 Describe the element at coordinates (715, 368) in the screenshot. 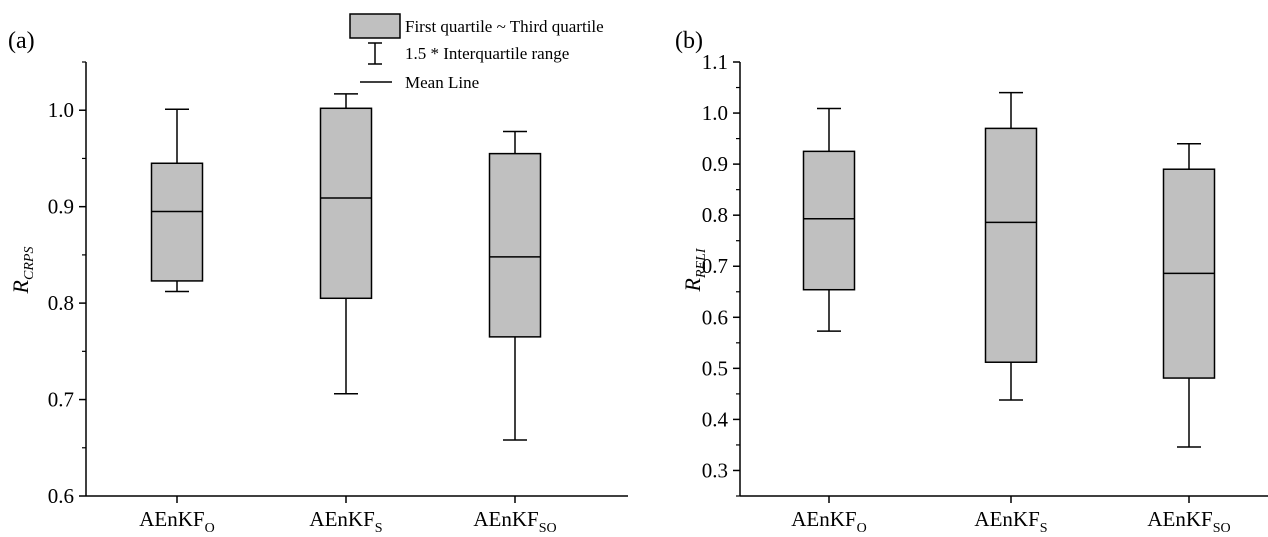

I see `y-tick-label: 0.5` at that location.